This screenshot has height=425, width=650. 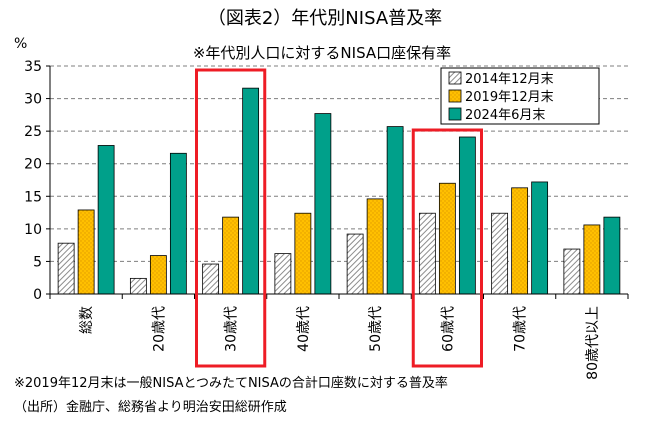 I want to click on chart-subtitle: ※年代別人口に対するNISA口座保有率, so click(x=322, y=53).